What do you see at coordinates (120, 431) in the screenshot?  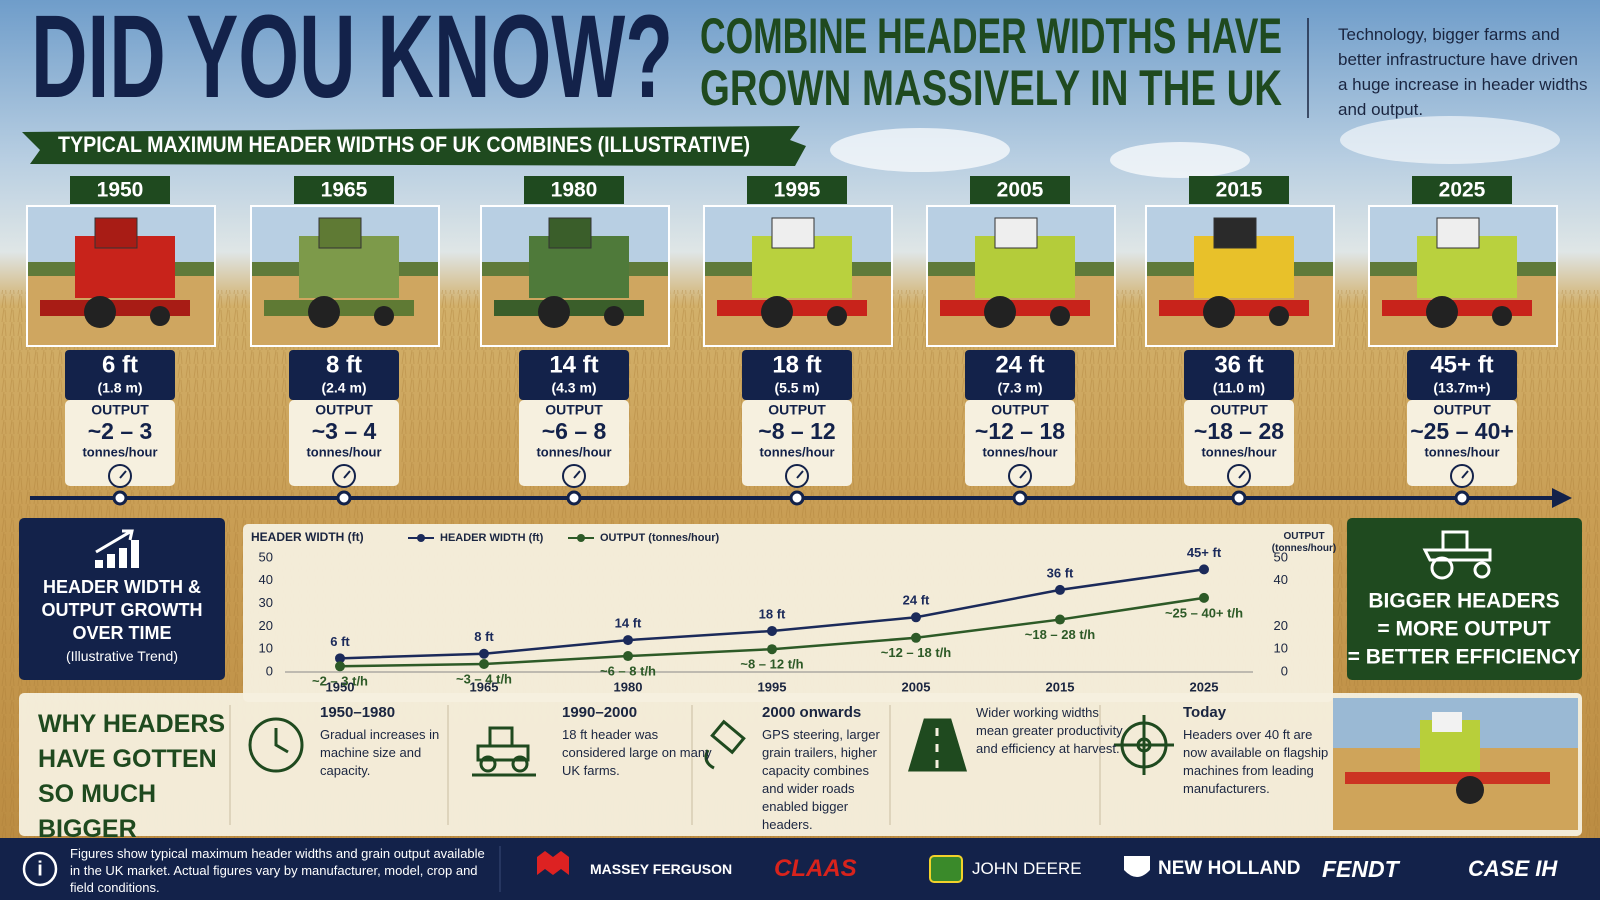 I see `output: ~2 – 3` at bounding box center [120, 431].